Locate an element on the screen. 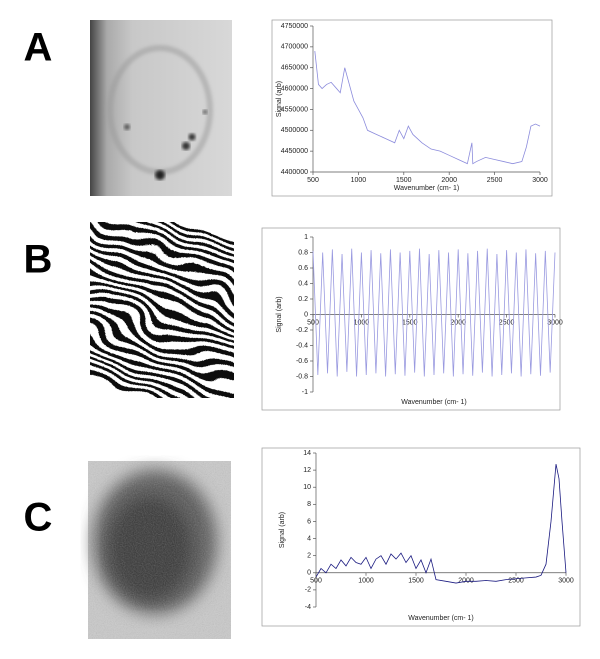 The image size is (600, 659). y-tick-label: -4 is located at coordinates (308, 607).